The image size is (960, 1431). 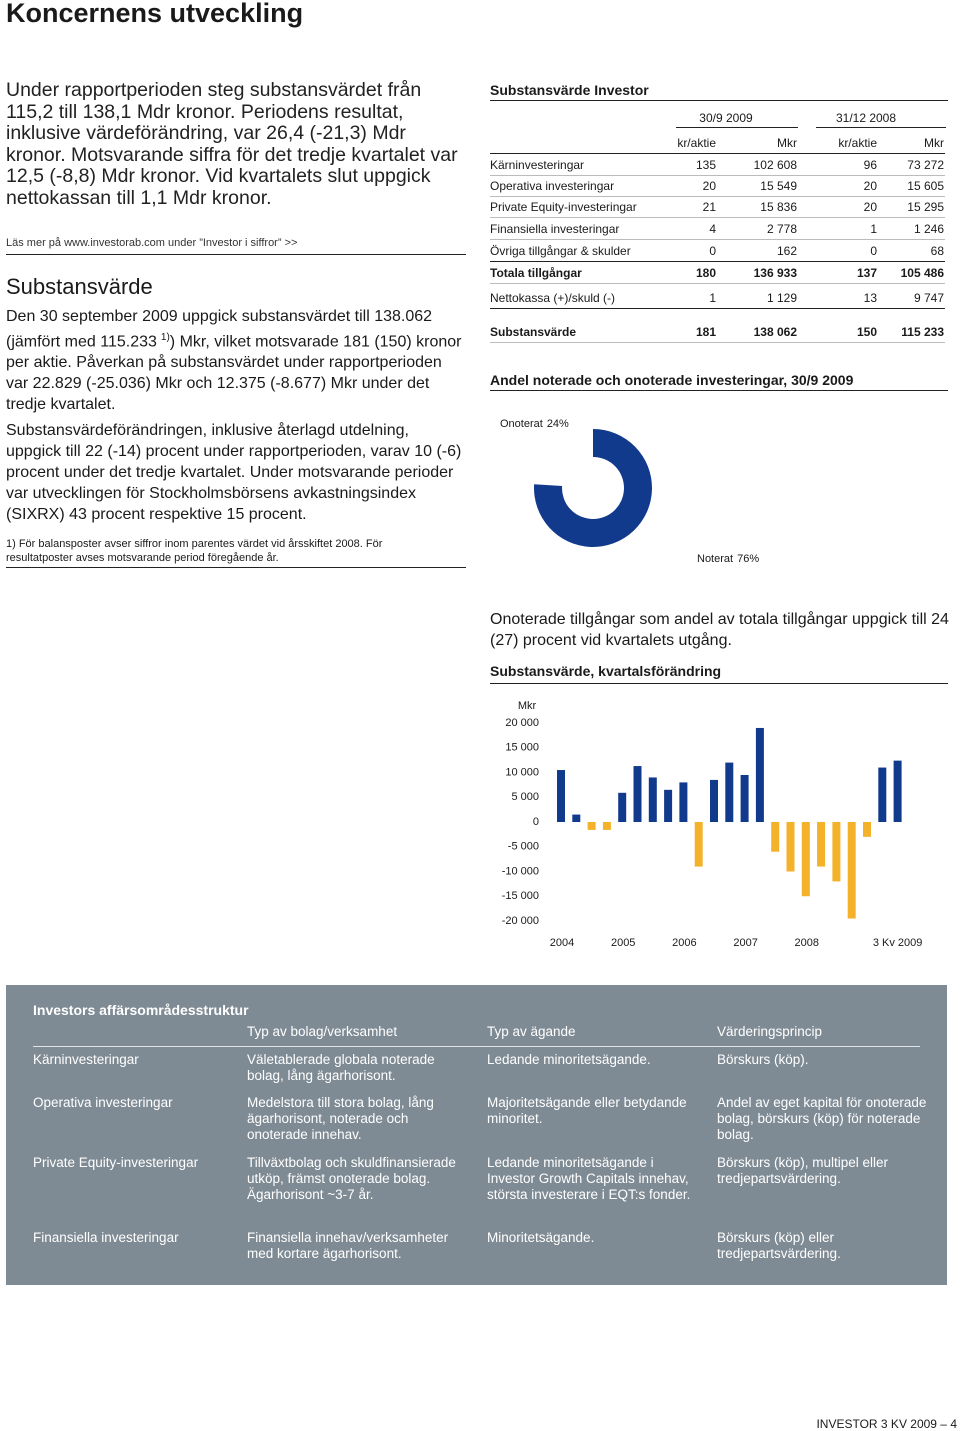 I want to click on y-tick-label: 20 000, so click(x=522, y=723).